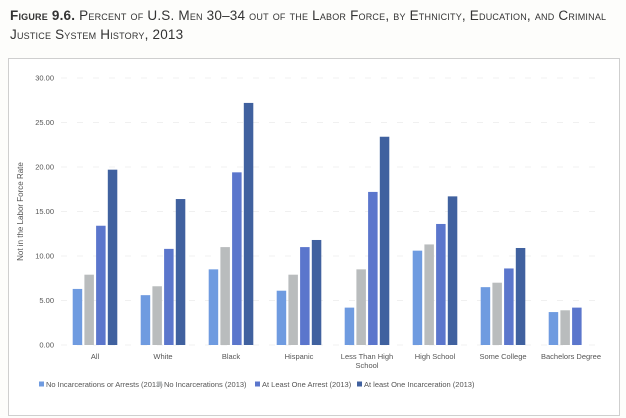 This screenshot has width=626, height=418. What do you see at coordinates (435, 356) in the screenshot?
I see `x-tick-label: High School` at bounding box center [435, 356].